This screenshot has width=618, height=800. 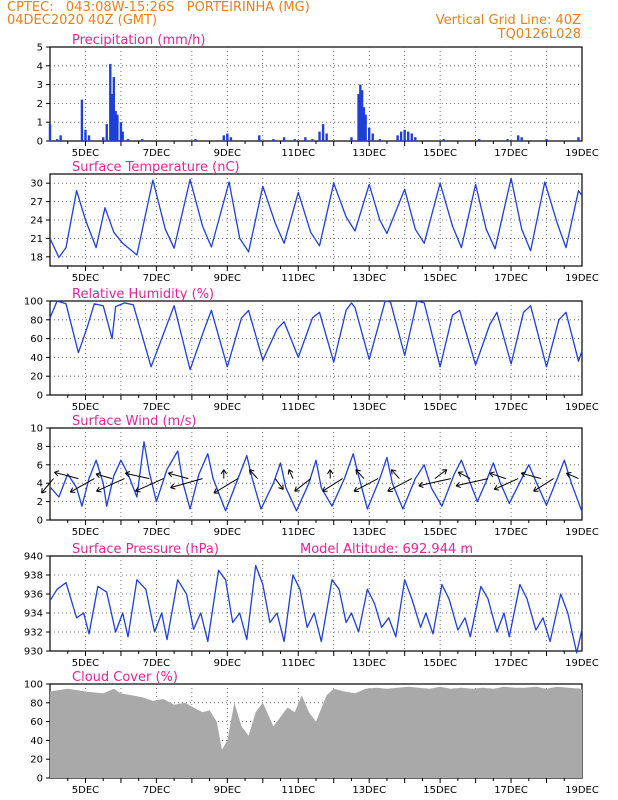 What do you see at coordinates (36, 358) in the screenshot?
I see `y-tick-label: 40` at bounding box center [36, 358].